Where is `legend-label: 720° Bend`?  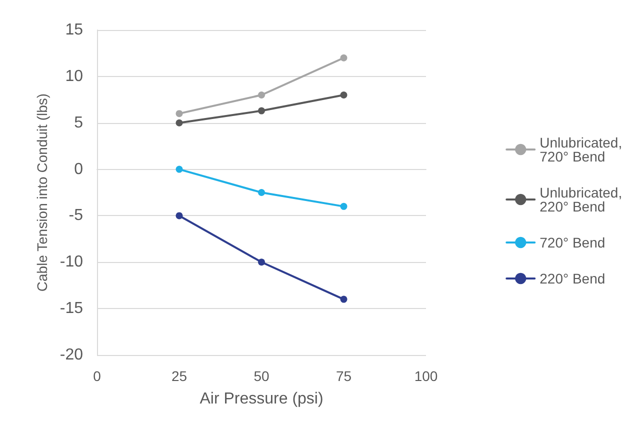 legend-label: 720° Bend is located at coordinates (573, 242).